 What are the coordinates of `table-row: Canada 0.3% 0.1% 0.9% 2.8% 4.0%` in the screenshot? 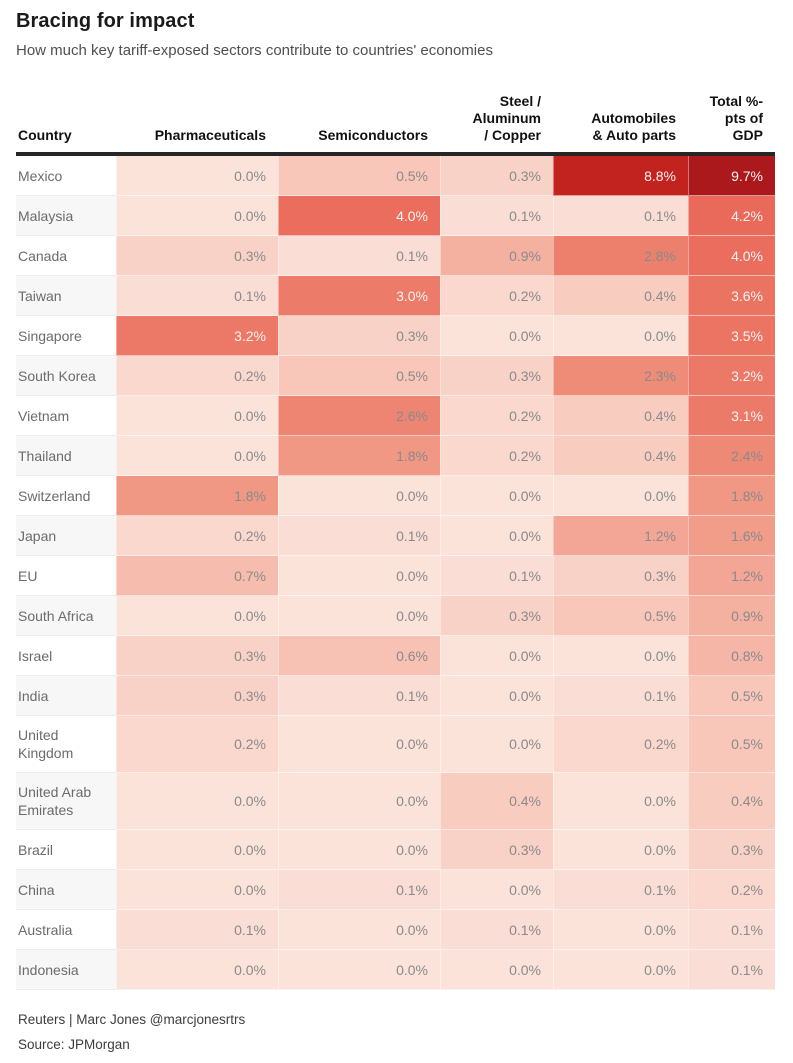 It's located at (395, 256).